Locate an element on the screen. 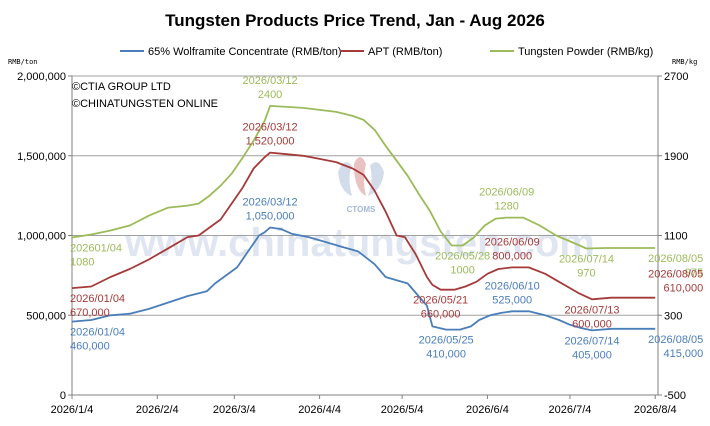 Image resolution: width=710 pixels, height=426 pixels. left-tick-label: 1,000,000 is located at coordinates (41, 237).